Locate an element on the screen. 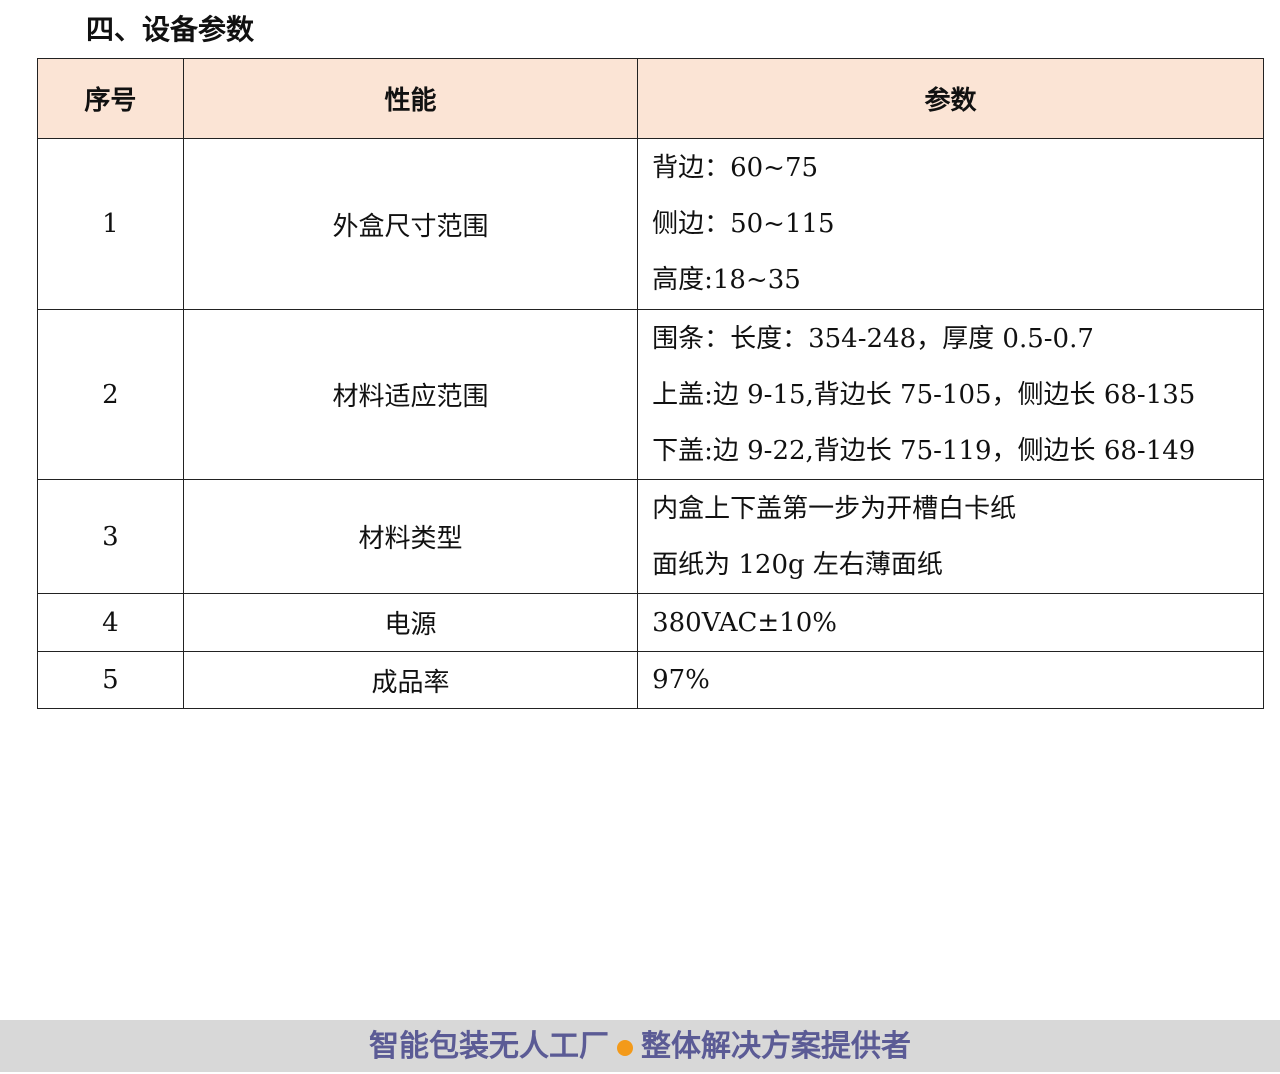  footer-slogan-left: 智能包装无人工厂 is located at coordinates (489, 1046).